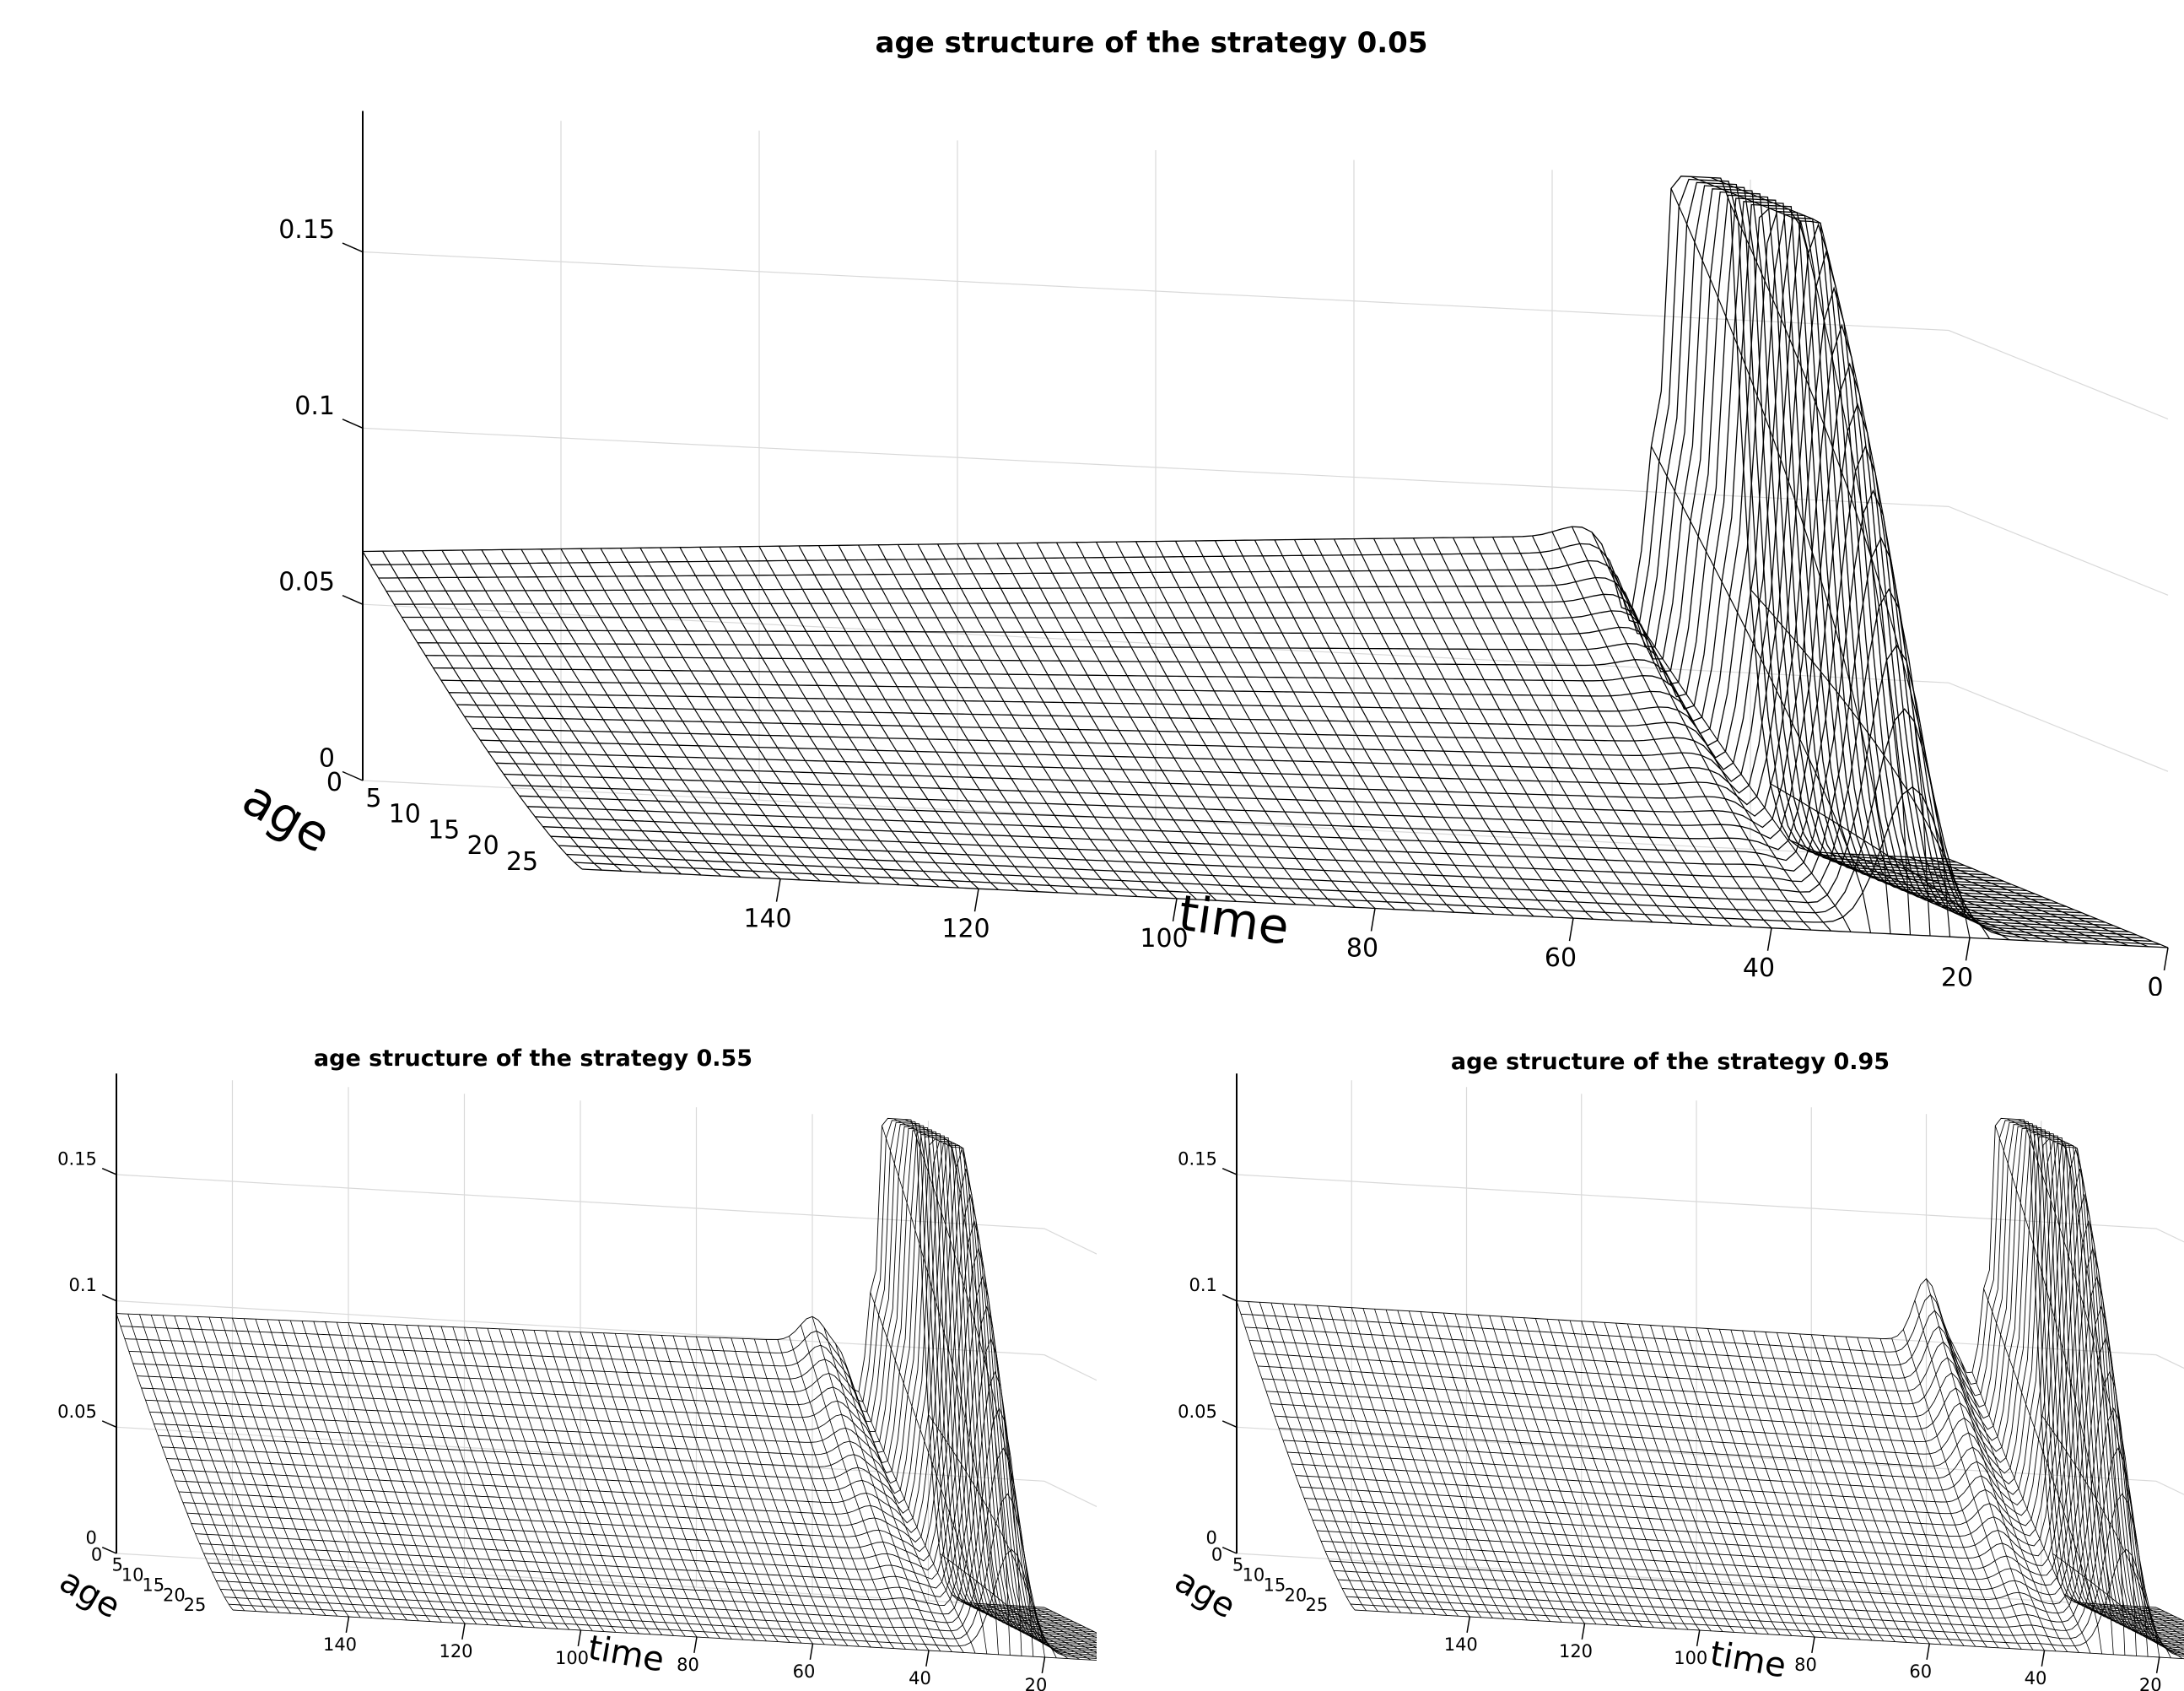 This screenshot has width=2184, height=1691. I want to click on age-tick-label: 25, so click(522, 862).